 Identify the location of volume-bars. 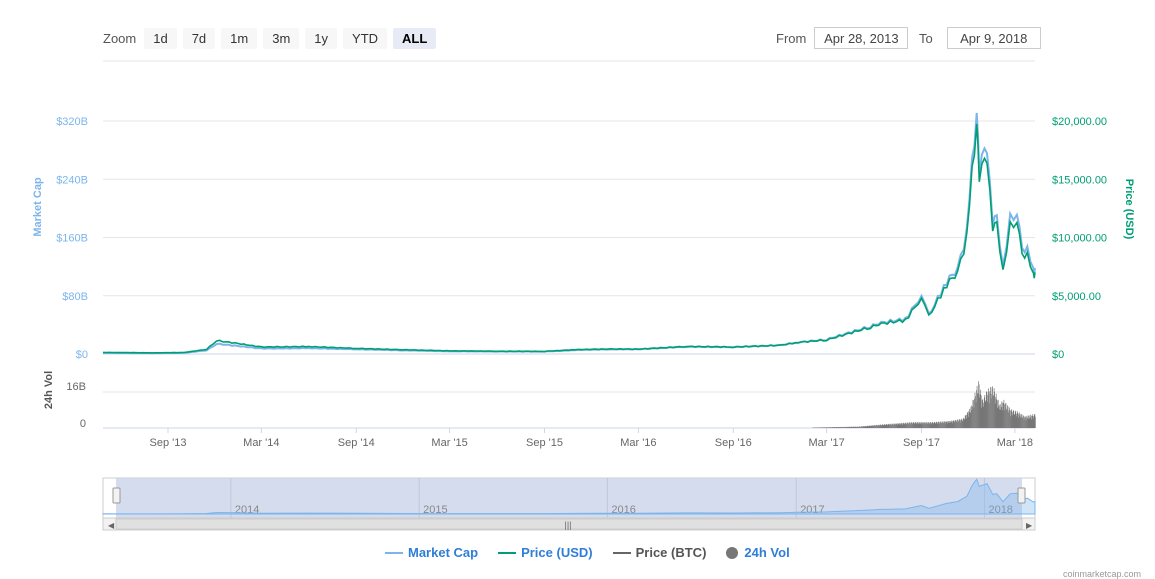
(924, 404).